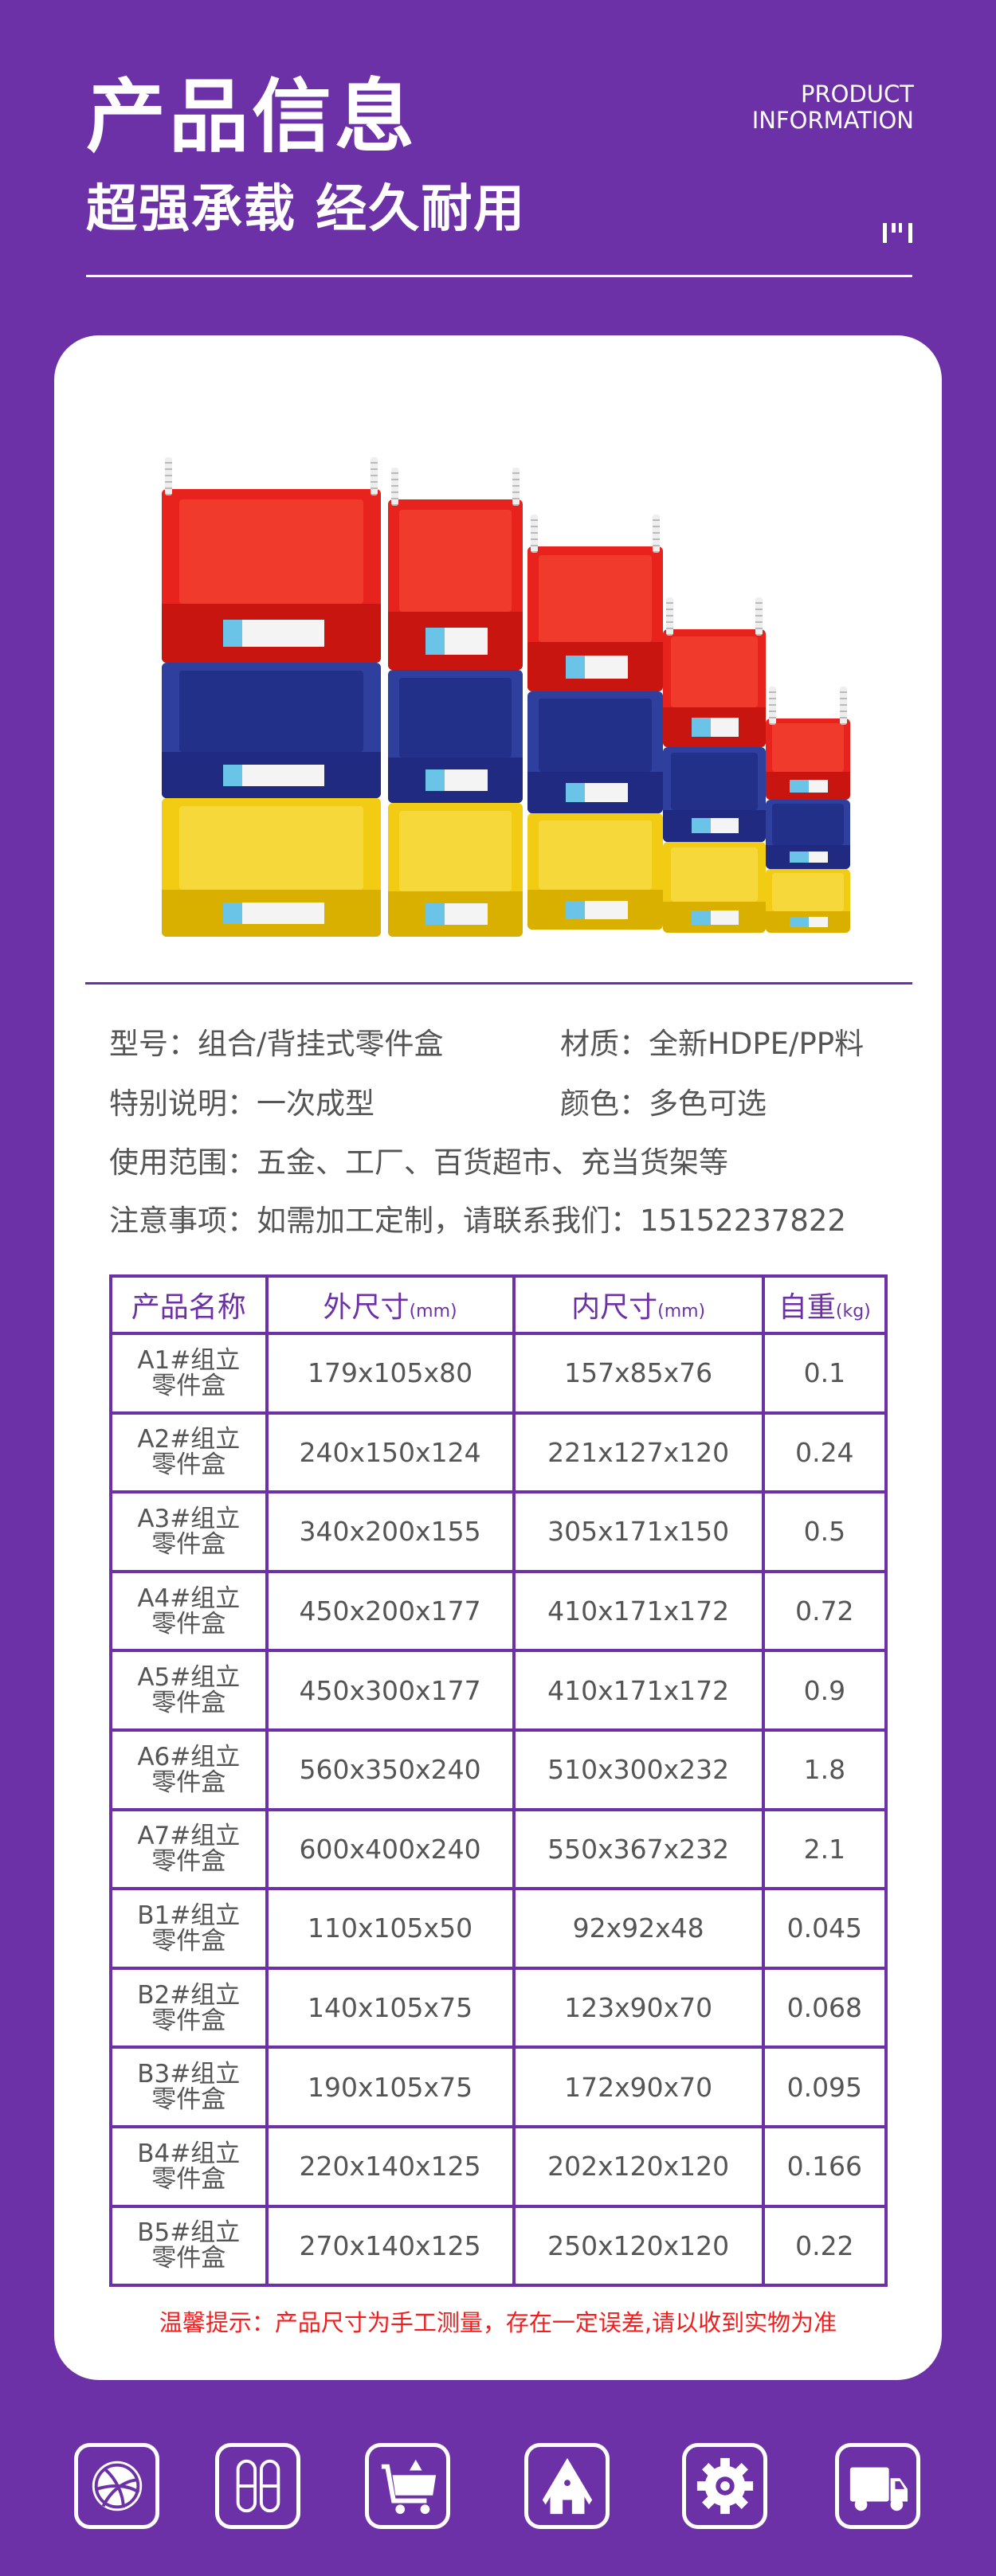 This screenshot has width=996, height=2576. Describe the element at coordinates (390, 1373) in the screenshot. I see `cell-outer-size: 179x105x80` at that location.